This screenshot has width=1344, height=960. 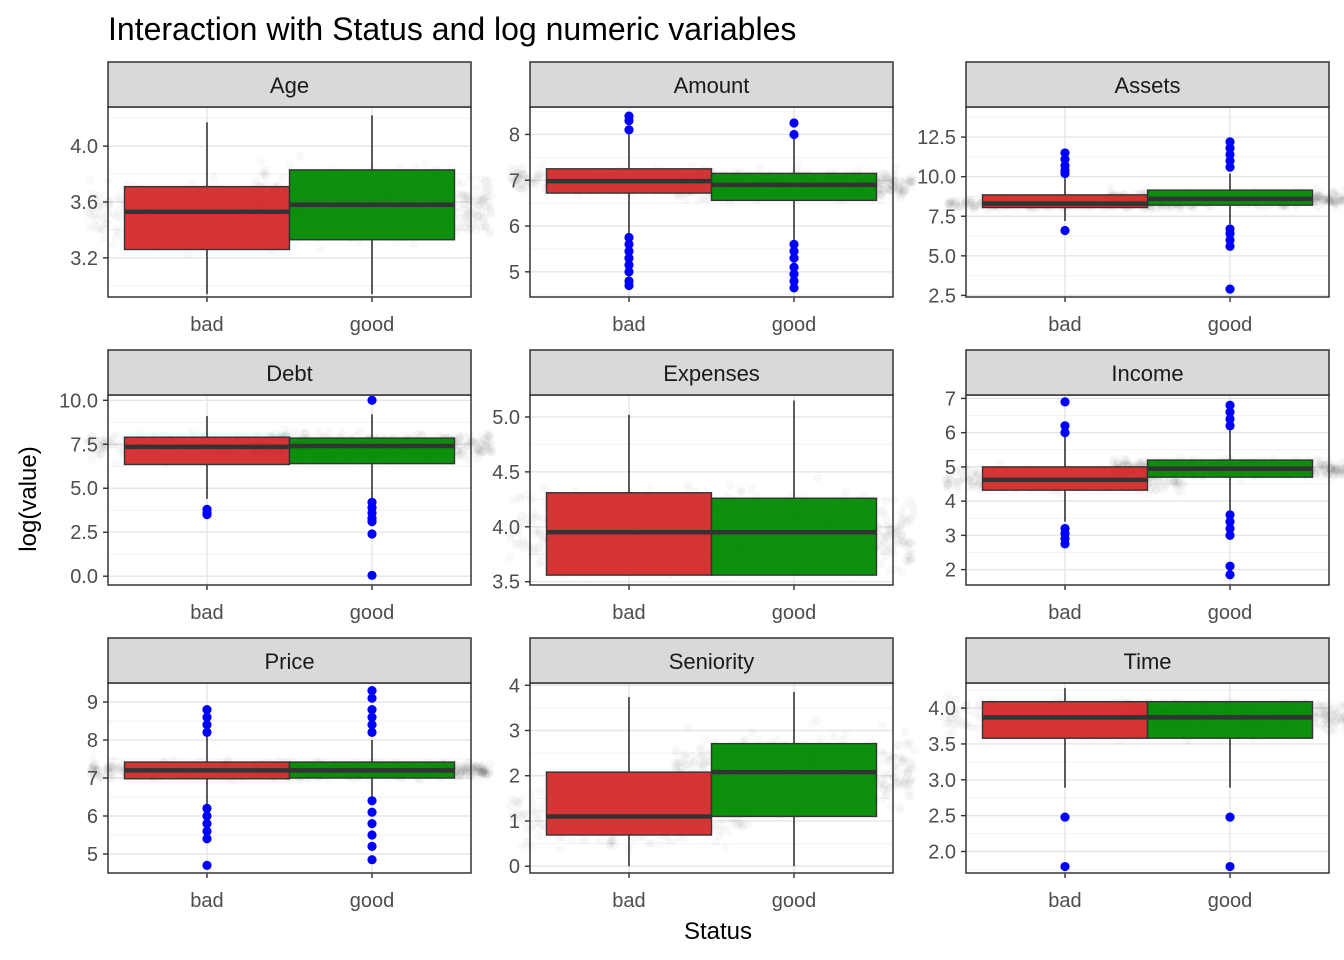 What do you see at coordinates (711, 373) in the screenshot?
I see `facet-label: Expenses` at bounding box center [711, 373].